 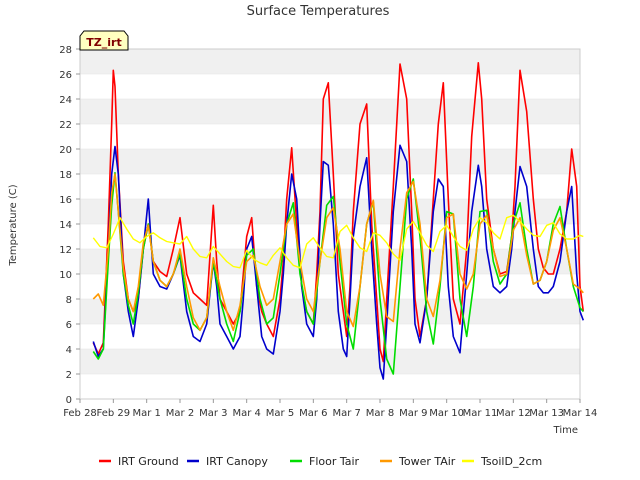 What do you see at coordinates (480, 413) in the screenshot?
I see `x-tick-label: Mar 11` at bounding box center [480, 413].